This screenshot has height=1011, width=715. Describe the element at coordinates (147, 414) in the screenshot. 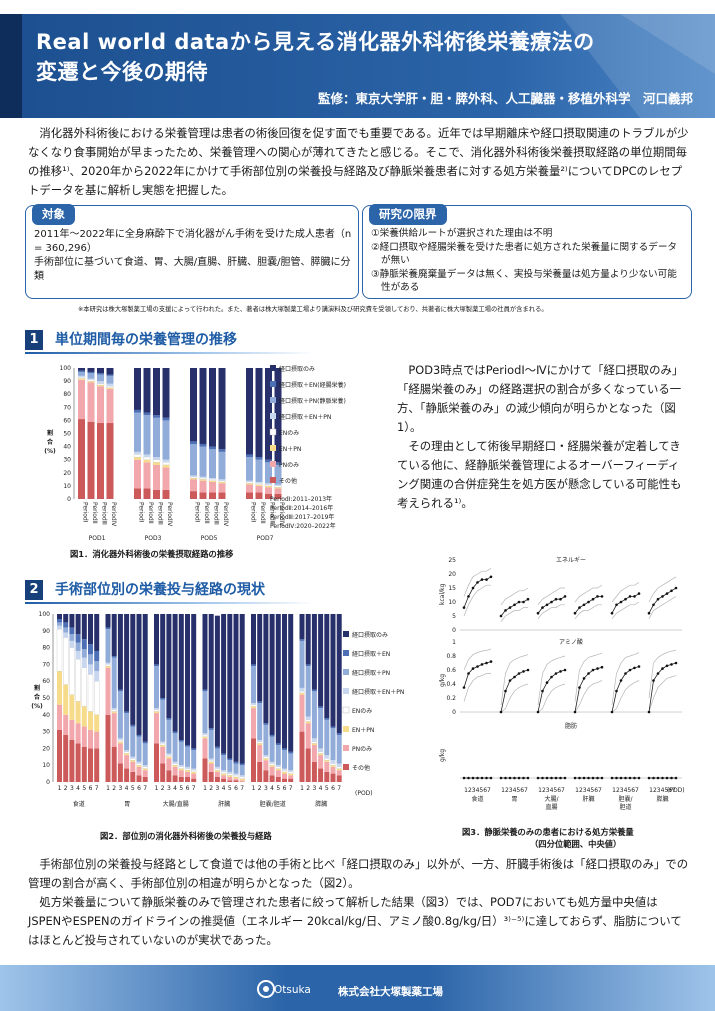

I see `bar-segment-fig1-g1-b1-s1` at that location.